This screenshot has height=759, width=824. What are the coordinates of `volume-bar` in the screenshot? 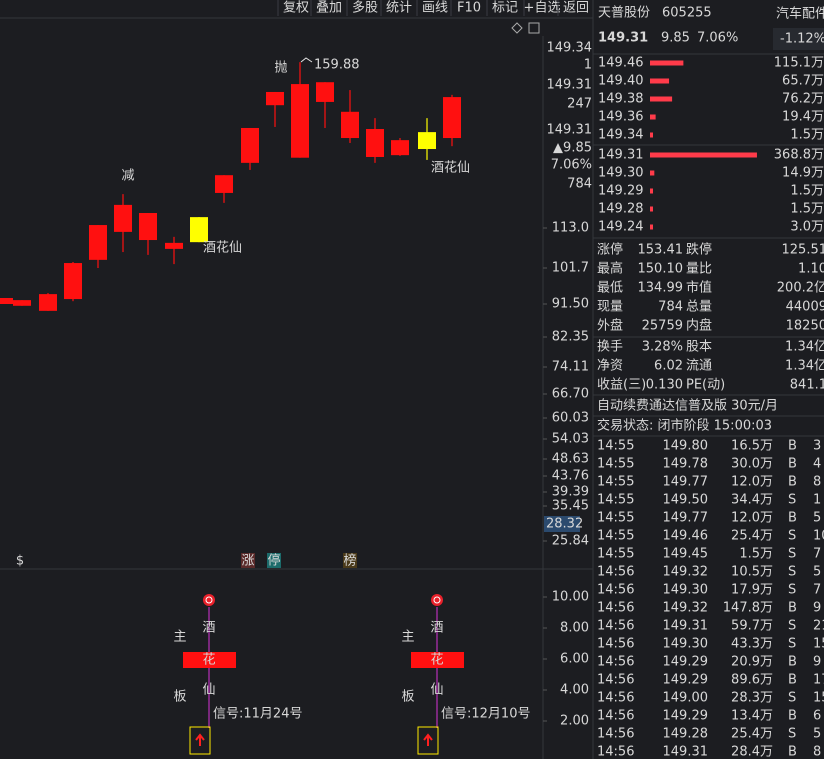 It's located at (652, 173).